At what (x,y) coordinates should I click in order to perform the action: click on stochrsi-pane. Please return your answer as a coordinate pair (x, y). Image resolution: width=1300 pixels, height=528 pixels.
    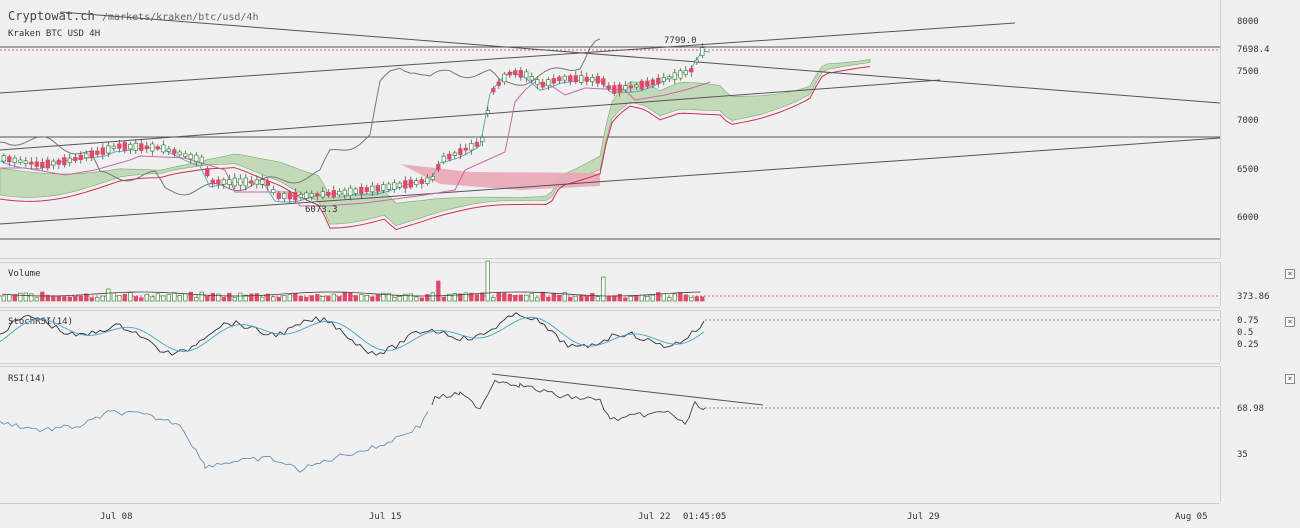
    Looking at the image, I should click on (610, 337).